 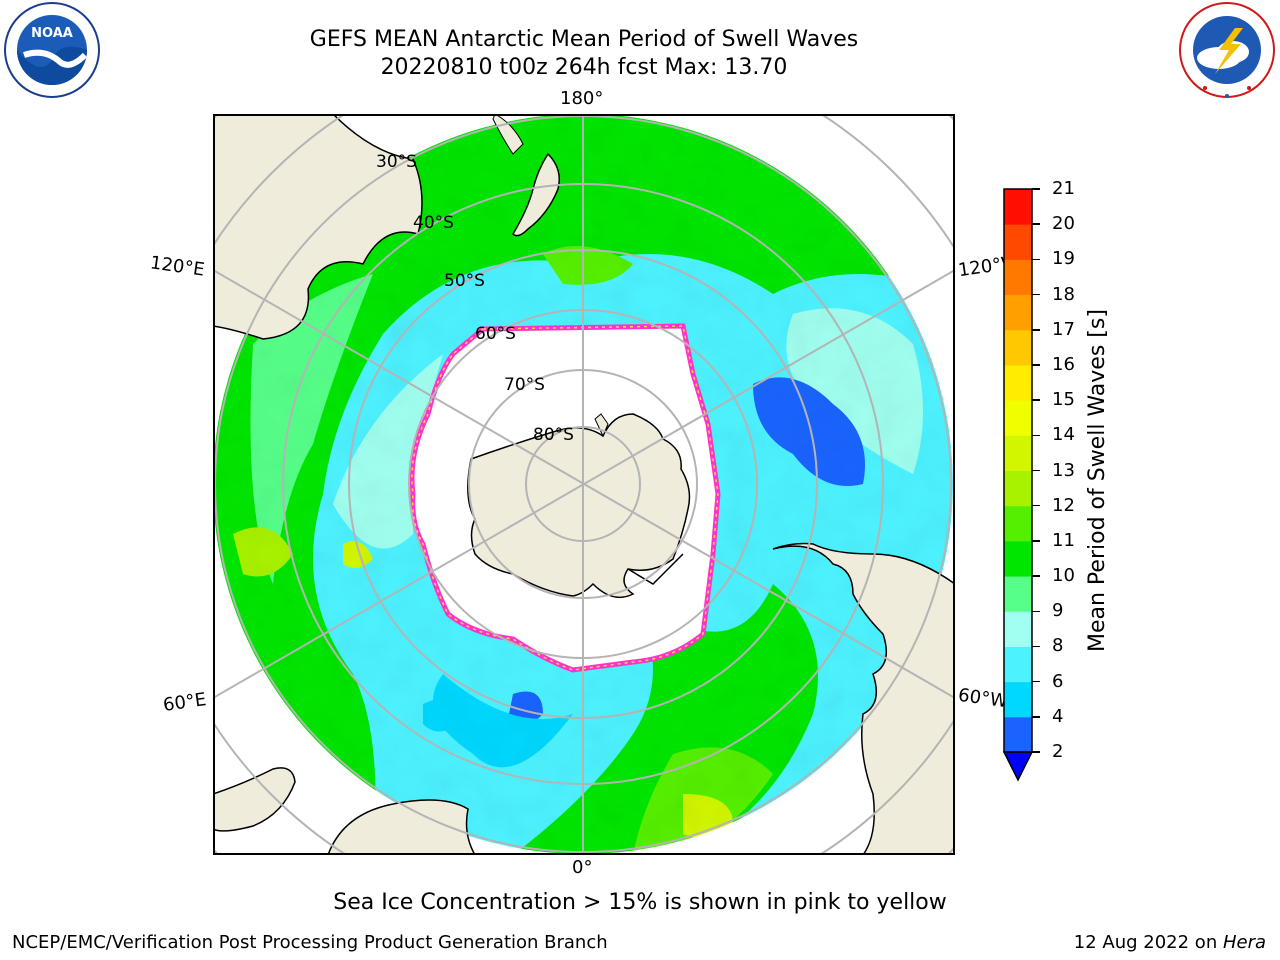 I want to click on south-america, so click(x=863, y=698).